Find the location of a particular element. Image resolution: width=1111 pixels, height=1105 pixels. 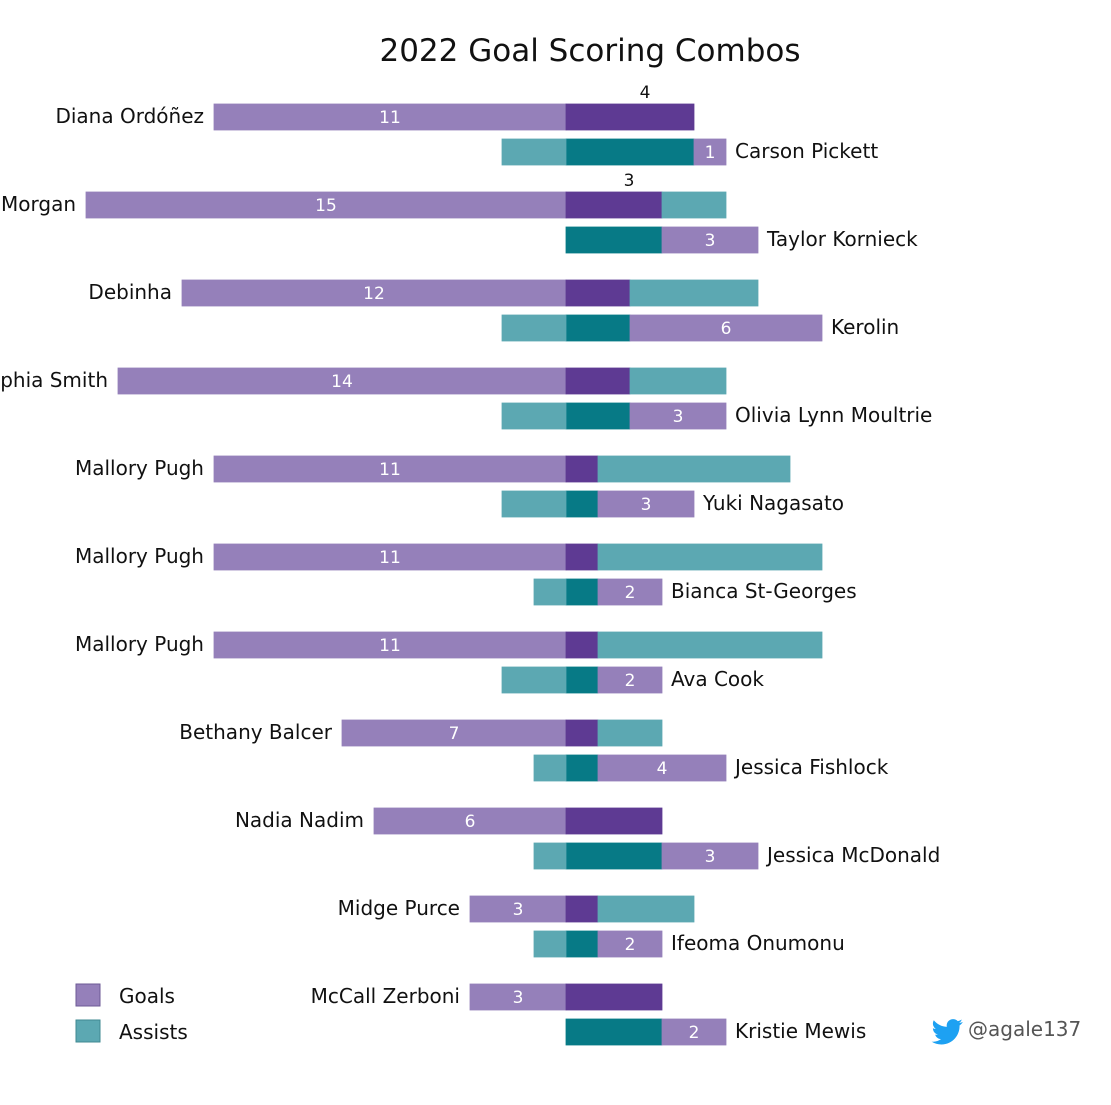

p2-name-label: Taylor Kornieck is located at coordinates (842, 239).